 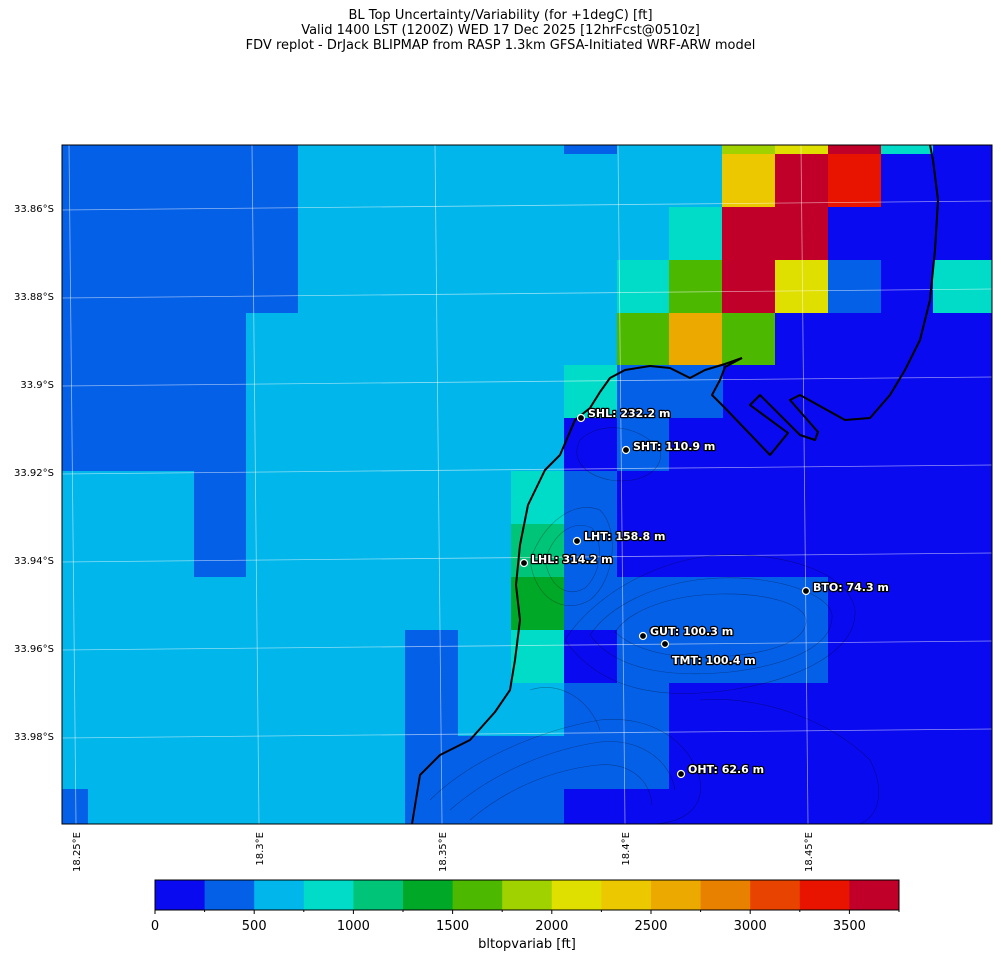 What do you see at coordinates (443, 852) in the screenshot?
I see `lon-axis-labels: 18.25°E 18.3°E 18.35°E 18.4°E 18.45°E` at bounding box center [443, 852].